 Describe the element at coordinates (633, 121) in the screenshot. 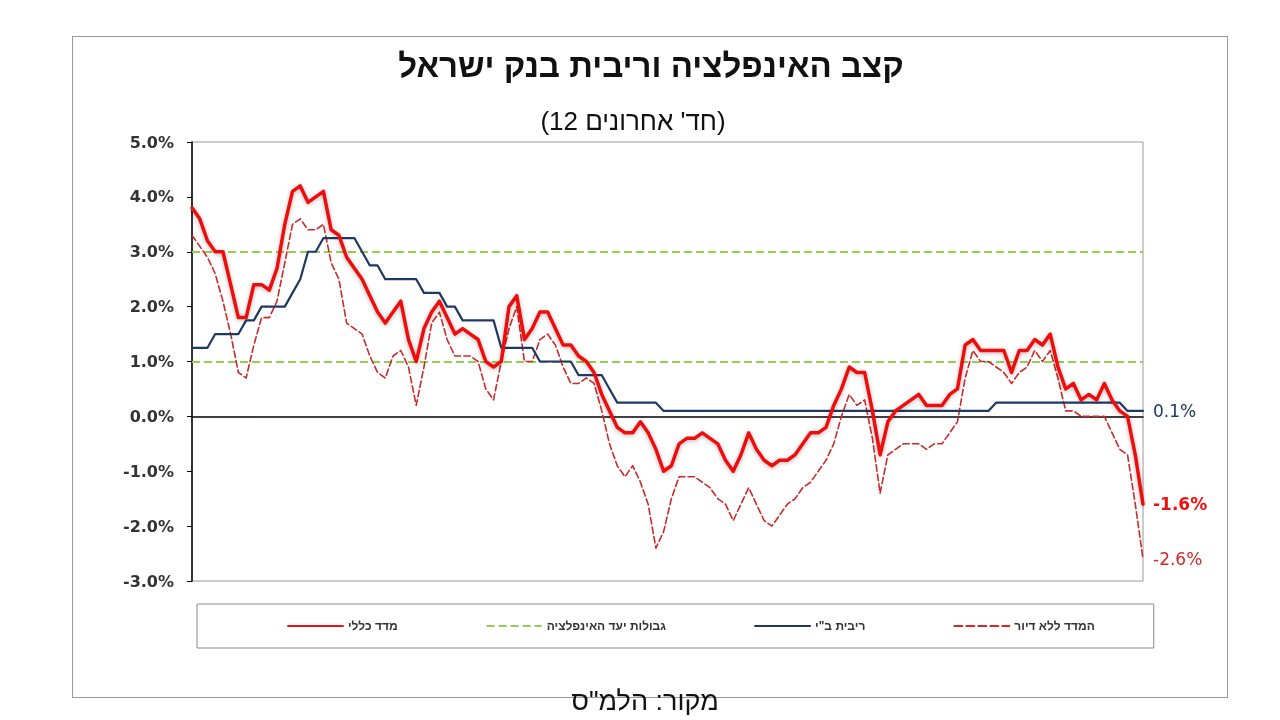

I see `chart-subtitle: (12 חד' אחרונים)` at that location.